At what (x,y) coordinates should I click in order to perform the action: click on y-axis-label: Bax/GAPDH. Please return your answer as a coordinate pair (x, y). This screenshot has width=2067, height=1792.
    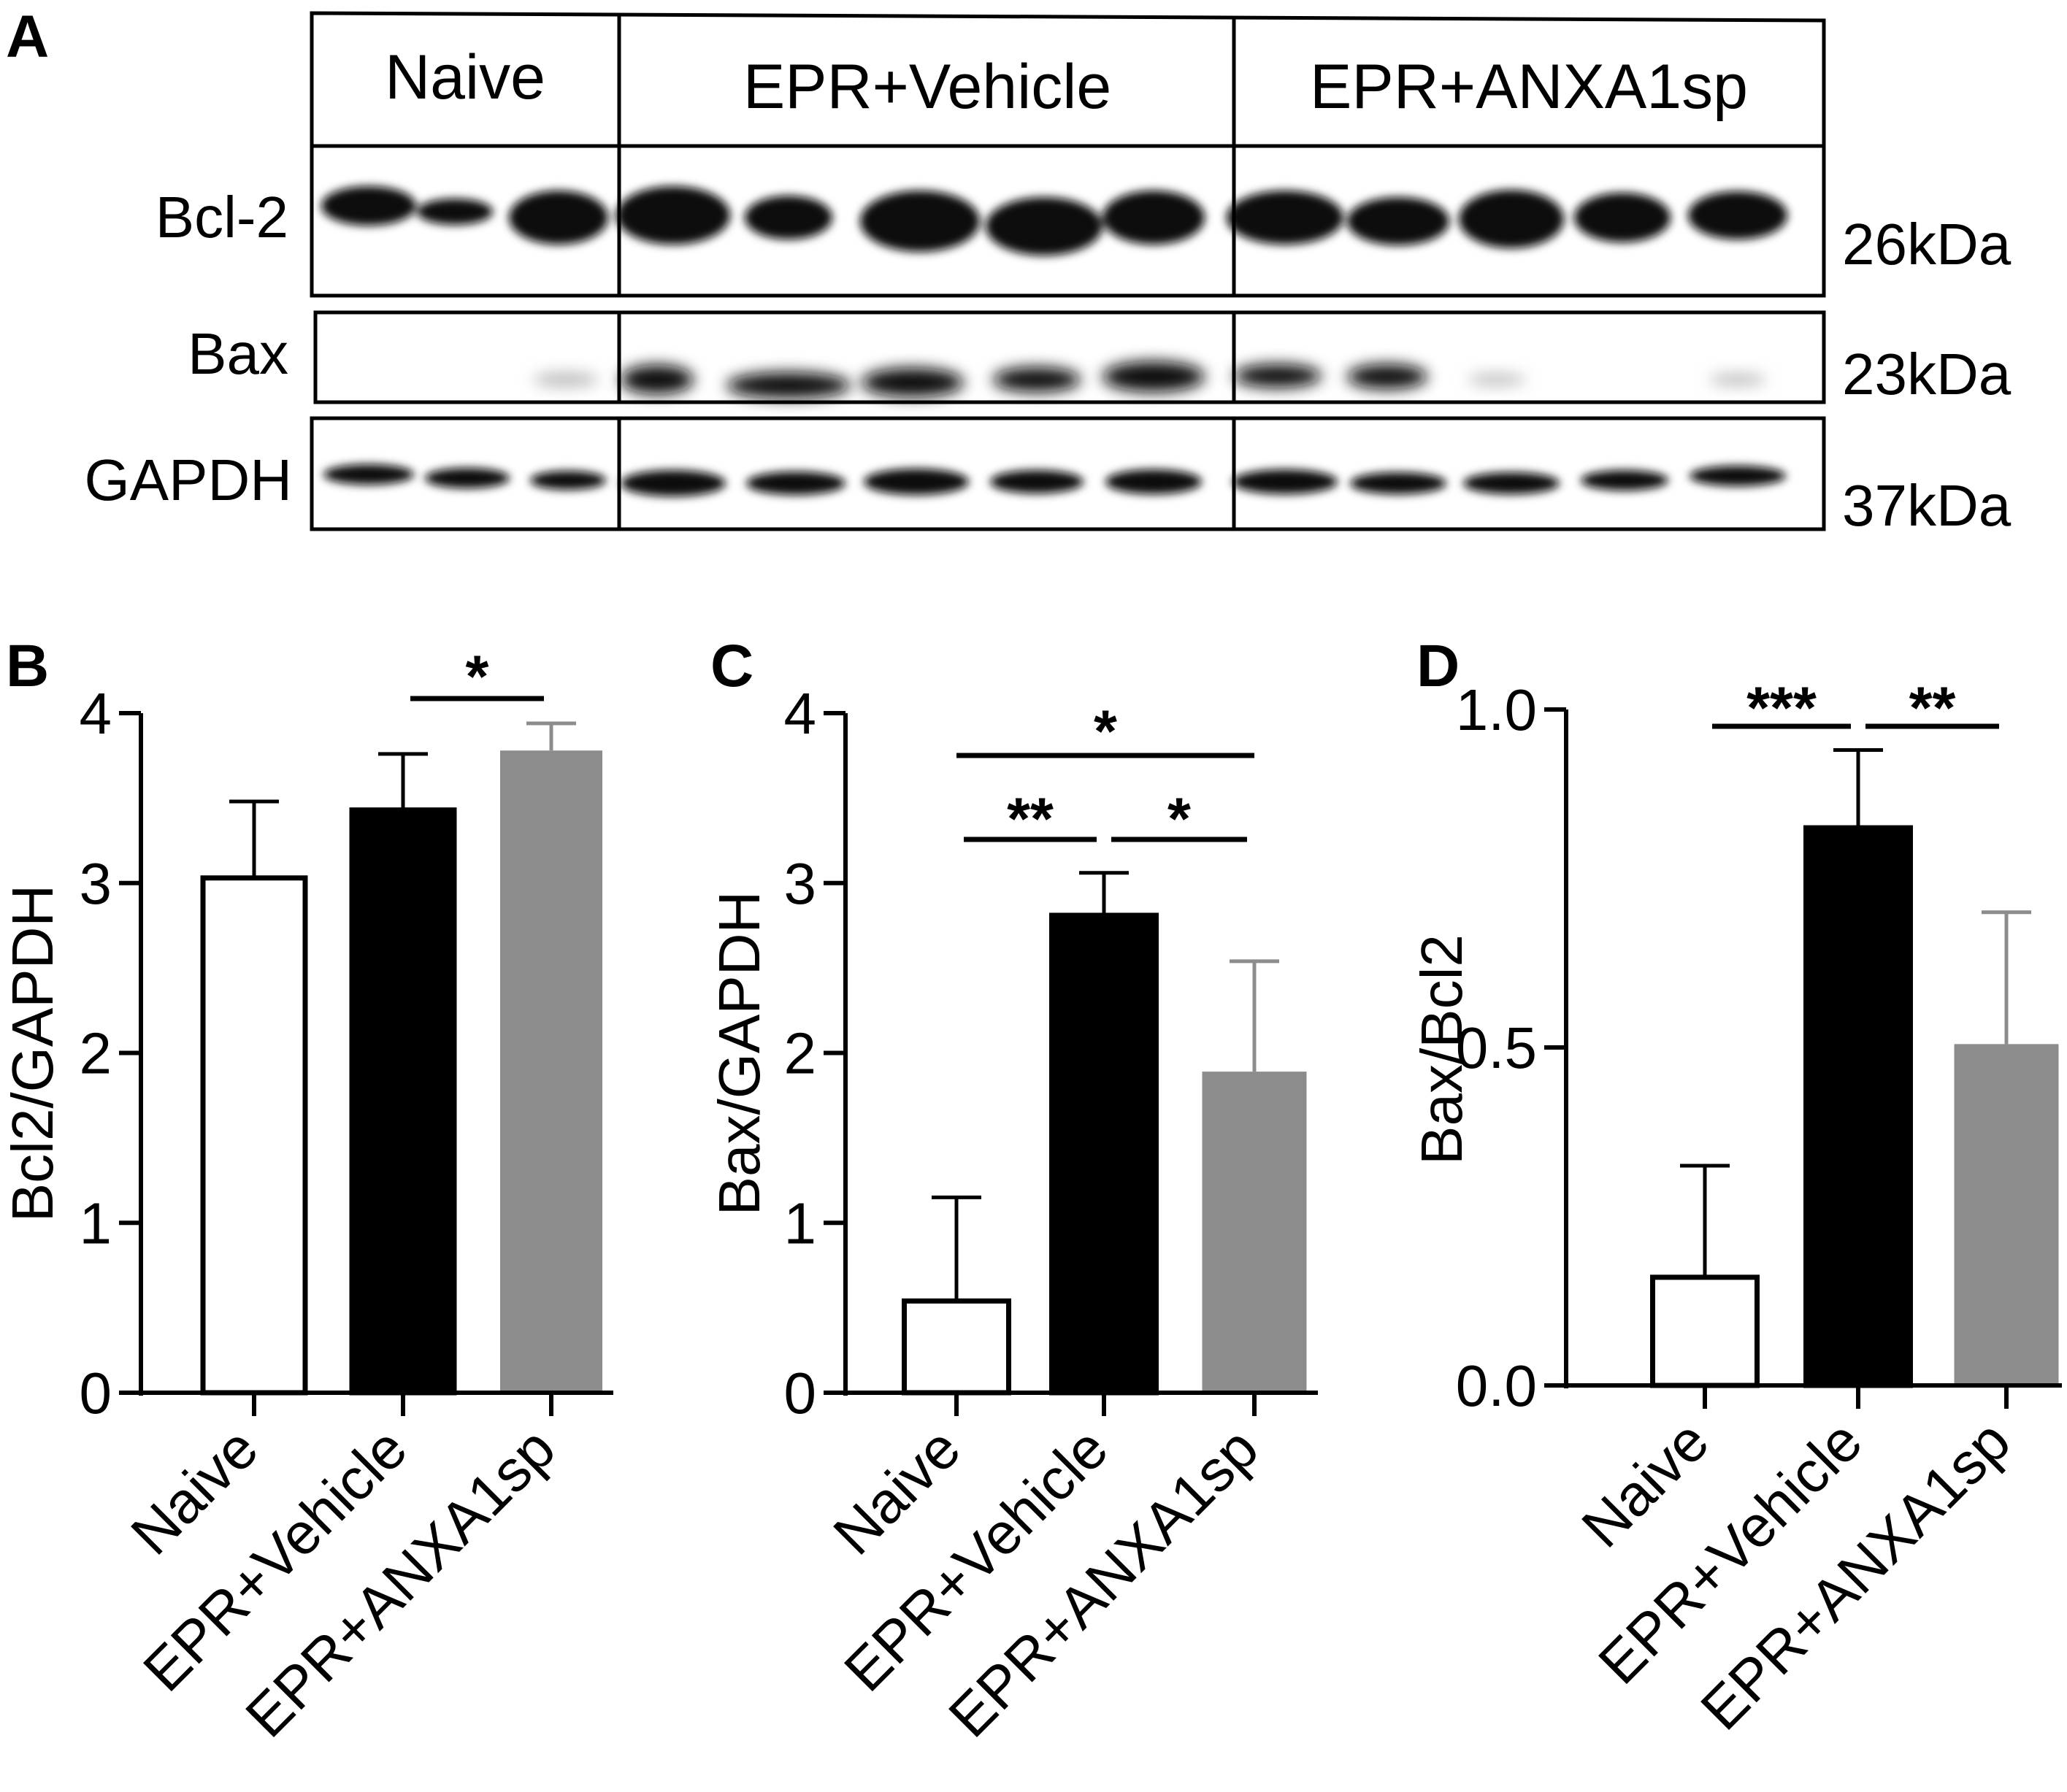
    Looking at the image, I should click on (739, 1053).